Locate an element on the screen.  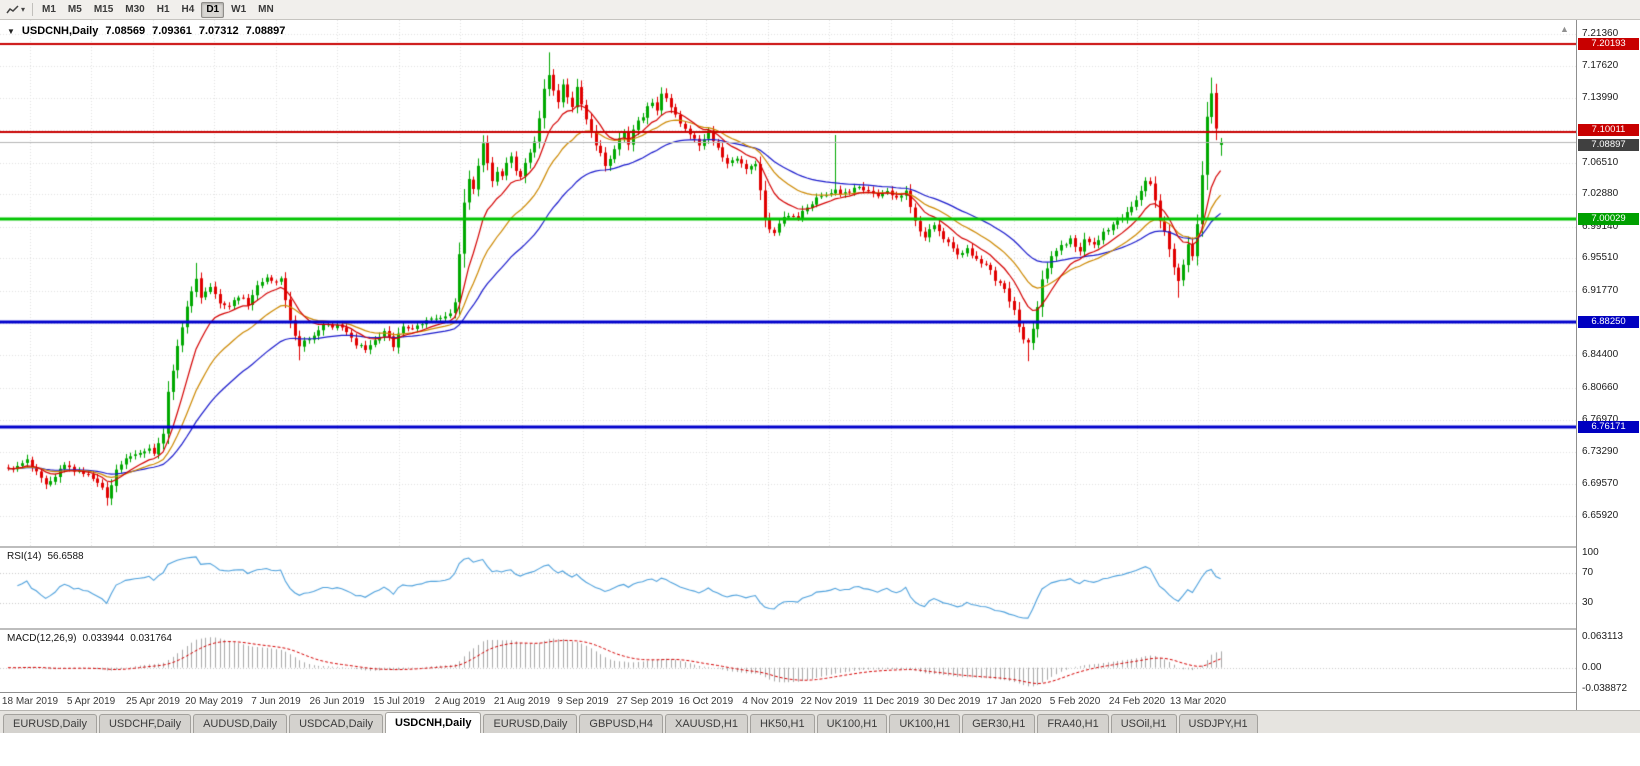
price-tick-label: 6.84400 is located at coordinates (1600, 355).